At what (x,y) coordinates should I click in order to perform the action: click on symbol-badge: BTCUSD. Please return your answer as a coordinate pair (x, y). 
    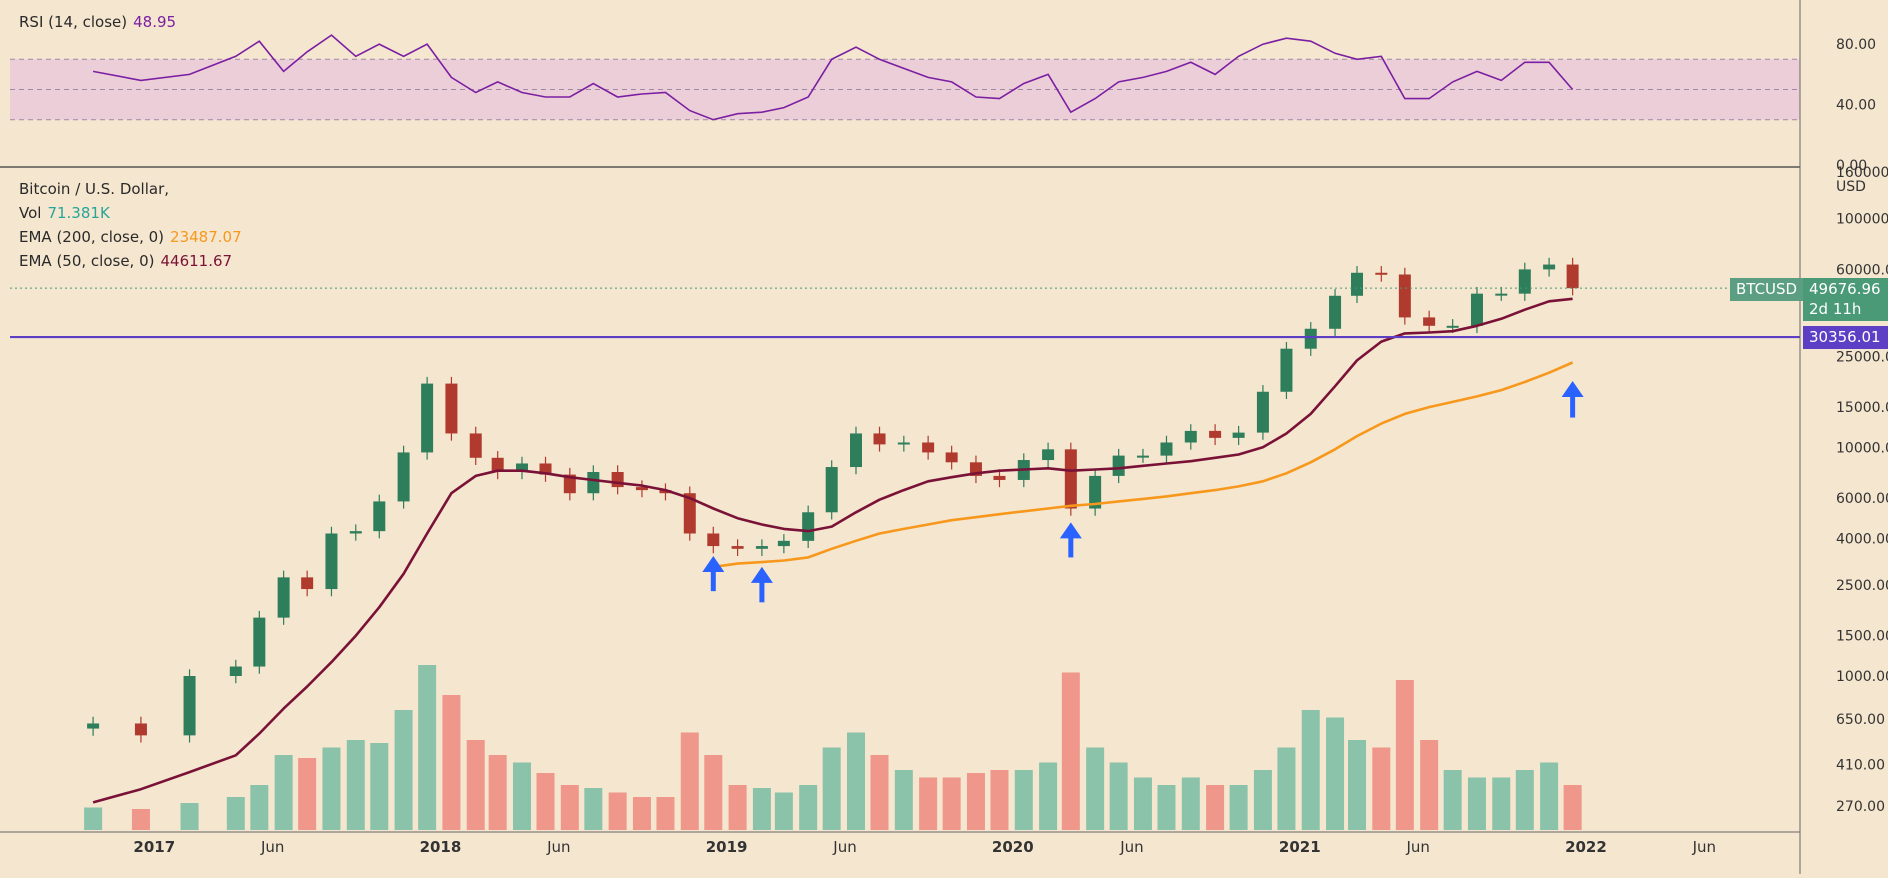
    Looking at the image, I should click on (1766, 289).